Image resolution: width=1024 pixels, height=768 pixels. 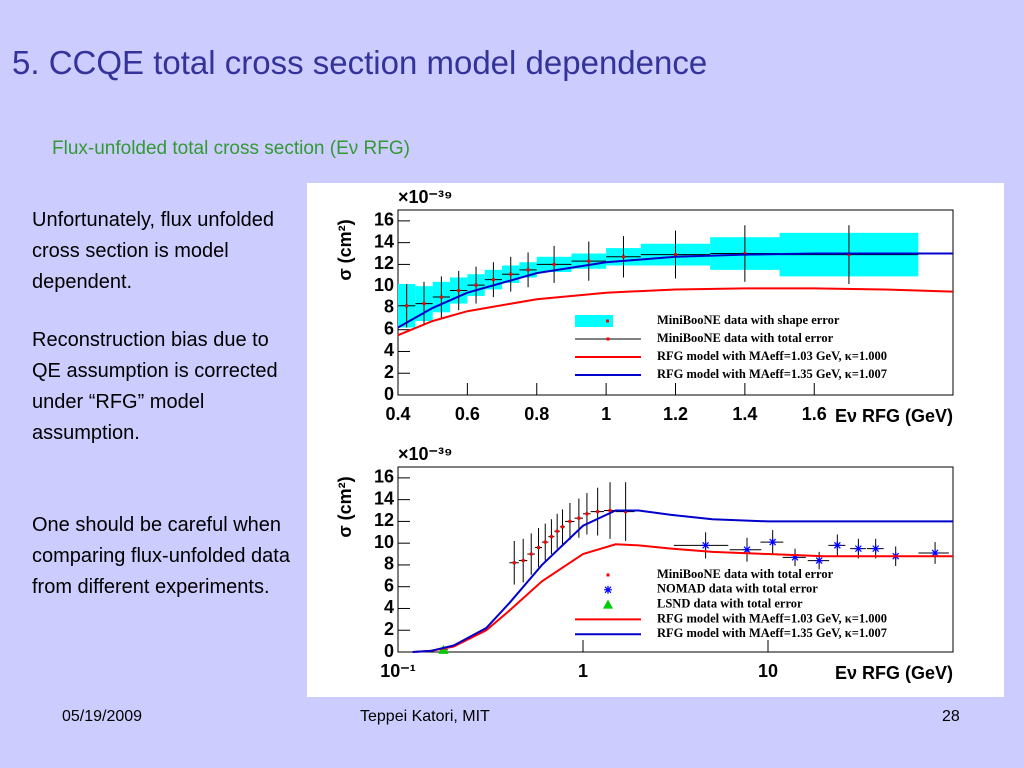 I want to click on legend-swatch, so click(x=594, y=321).